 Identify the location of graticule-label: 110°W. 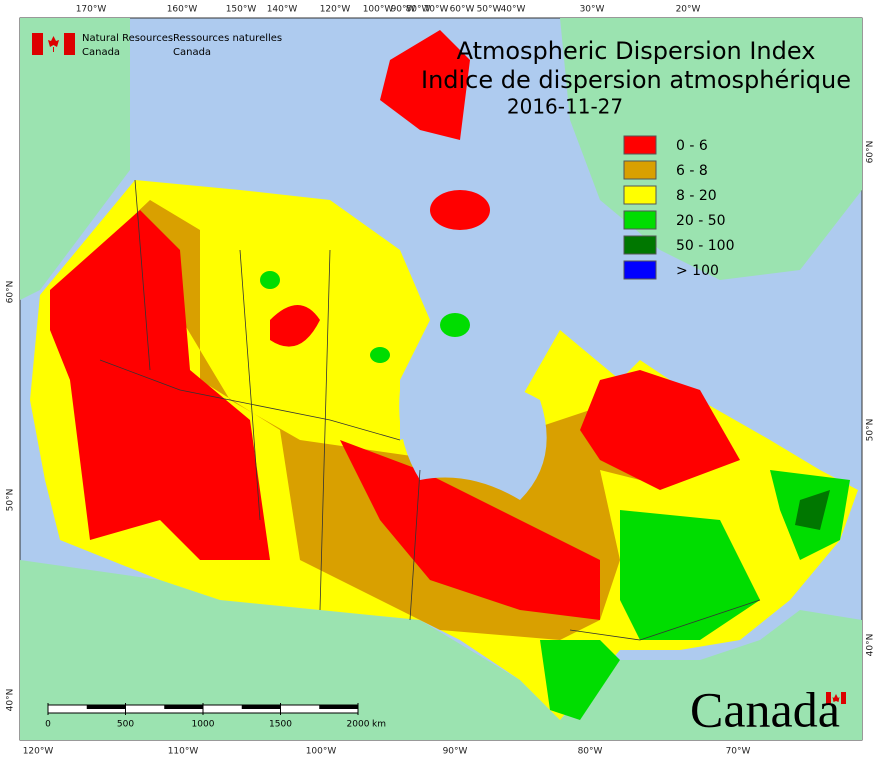
(183, 752).